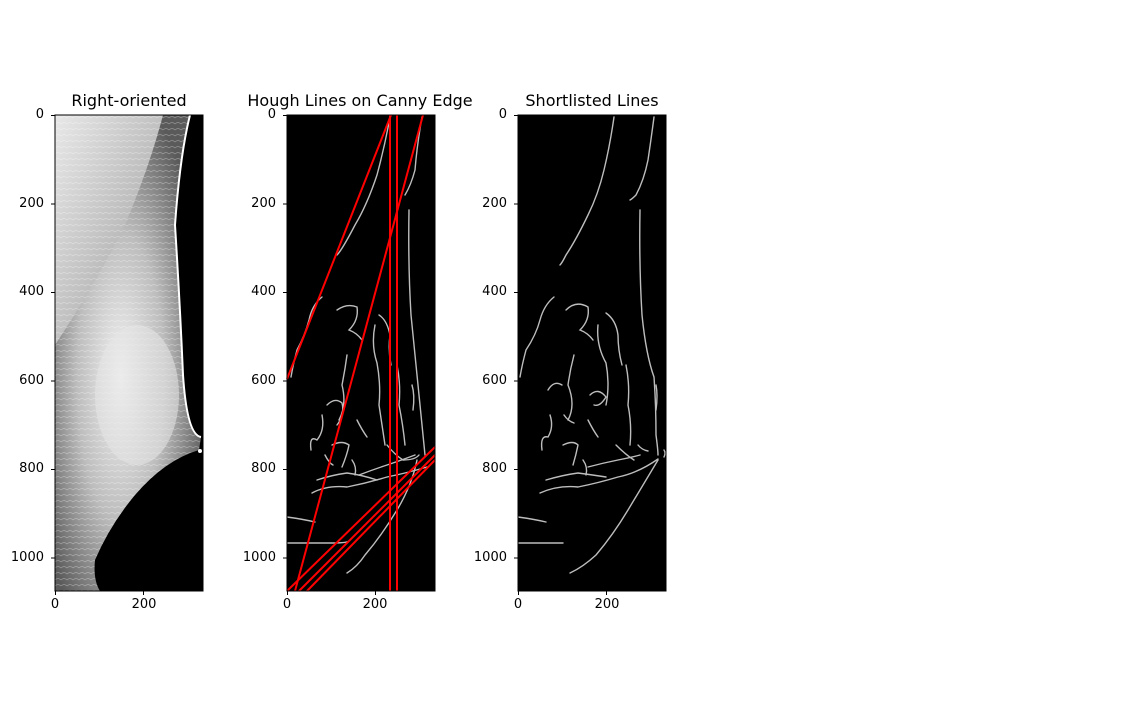 The width and height of the screenshot is (1138, 707). Describe the element at coordinates (592, 100) in the screenshot. I see `panel-title-shortlisted-lines: Shortlisted Lines` at that location.